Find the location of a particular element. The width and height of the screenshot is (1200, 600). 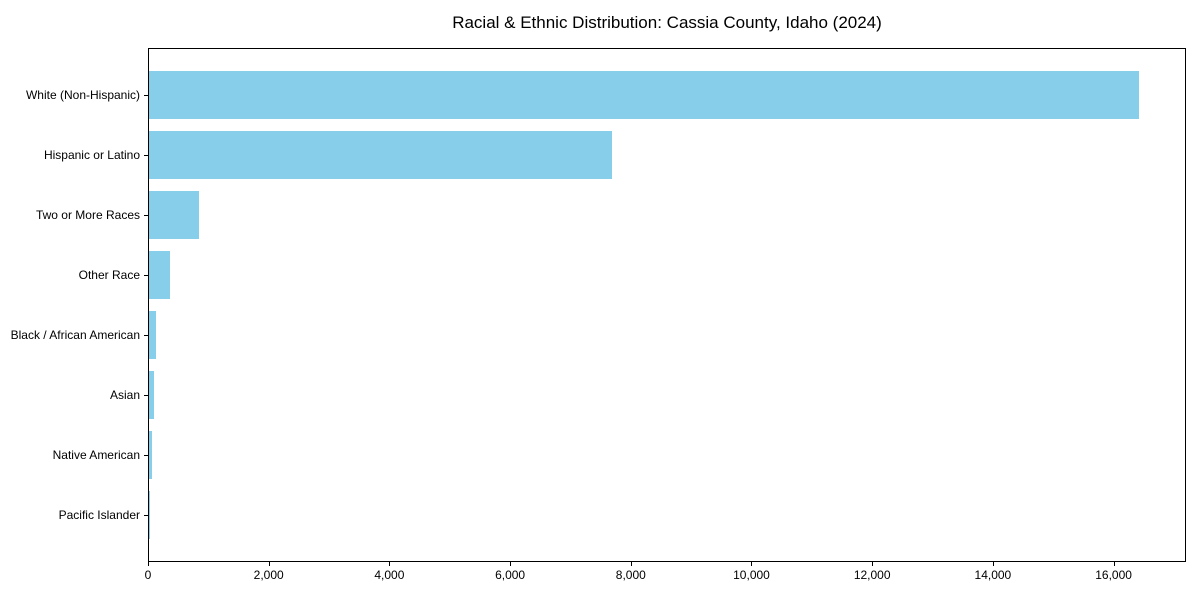

x-tick-label: 0 is located at coordinates (148, 575).